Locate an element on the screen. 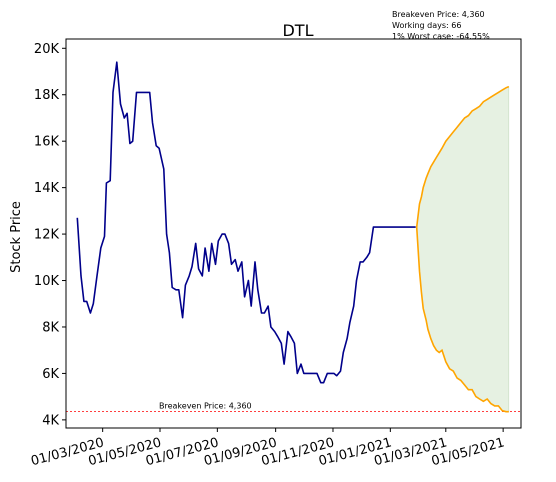 This screenshot has height=482, width=556. y-tick-label: 4K is located at coordinates (50, 420).